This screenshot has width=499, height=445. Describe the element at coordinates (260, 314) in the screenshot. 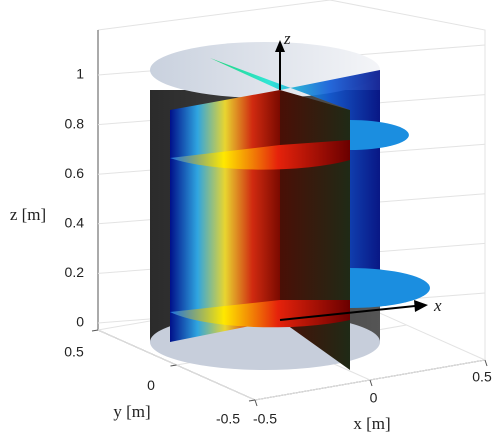

I see `slice-z-low` at that location.